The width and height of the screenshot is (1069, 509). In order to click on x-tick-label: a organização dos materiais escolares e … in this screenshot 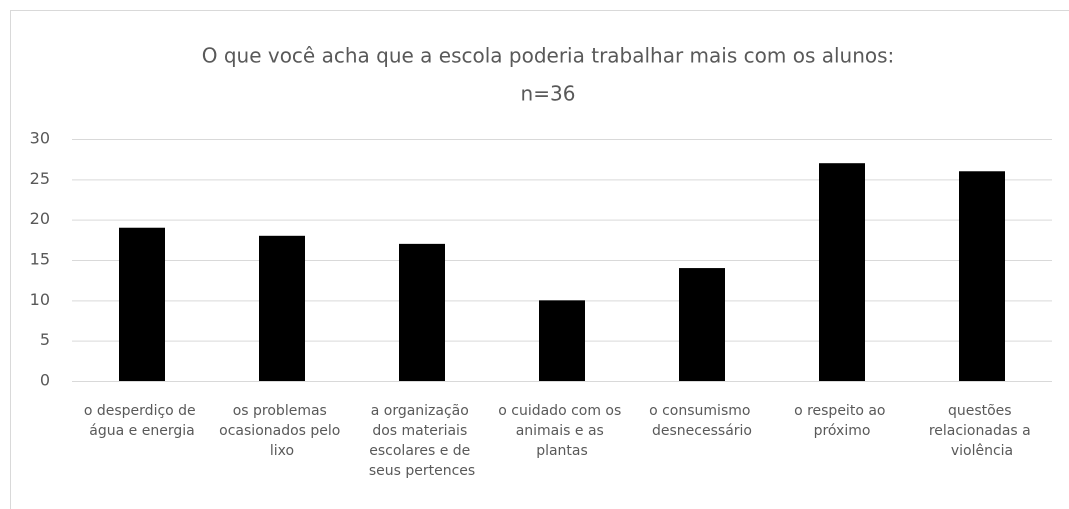, I will do `click(422, 441)`.